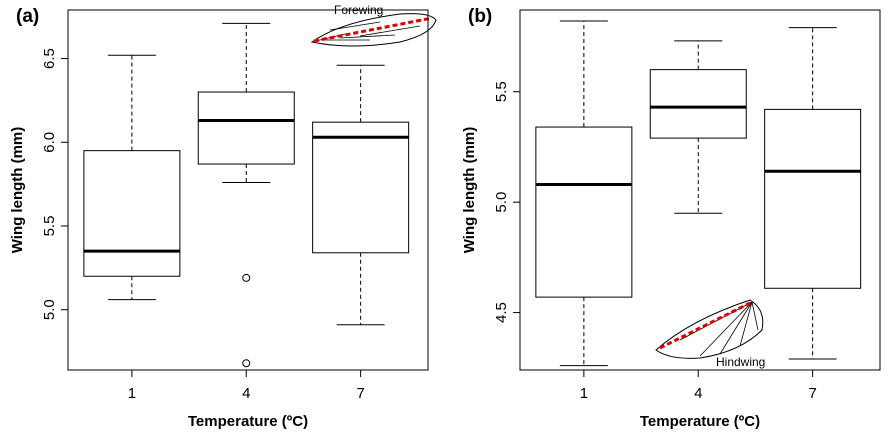 This screenshot has width=896, height=440. What do you see at coordinates (709, 329) in the screenshot?
I see `hindwing-drawing` at bounding box center [709, 329].